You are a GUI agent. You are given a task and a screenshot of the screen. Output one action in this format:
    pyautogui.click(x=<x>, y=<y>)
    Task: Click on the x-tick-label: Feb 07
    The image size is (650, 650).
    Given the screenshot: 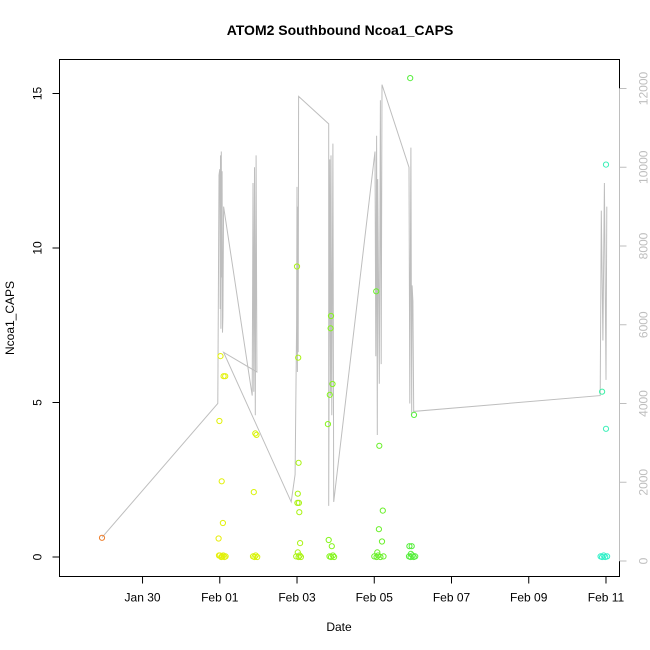 What is the action you would take?
    pyautogui.click(x=452, y=598)
    